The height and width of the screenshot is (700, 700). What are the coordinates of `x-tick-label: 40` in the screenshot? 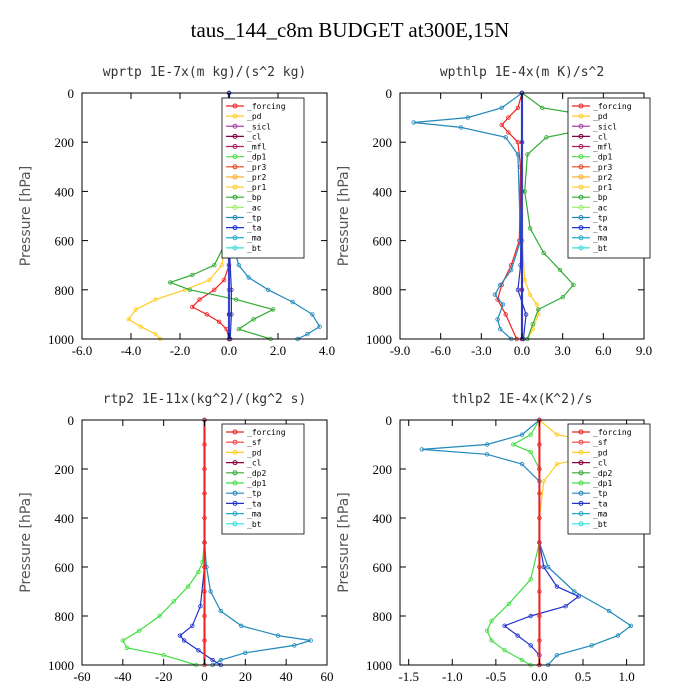 It's located at (286, 676).